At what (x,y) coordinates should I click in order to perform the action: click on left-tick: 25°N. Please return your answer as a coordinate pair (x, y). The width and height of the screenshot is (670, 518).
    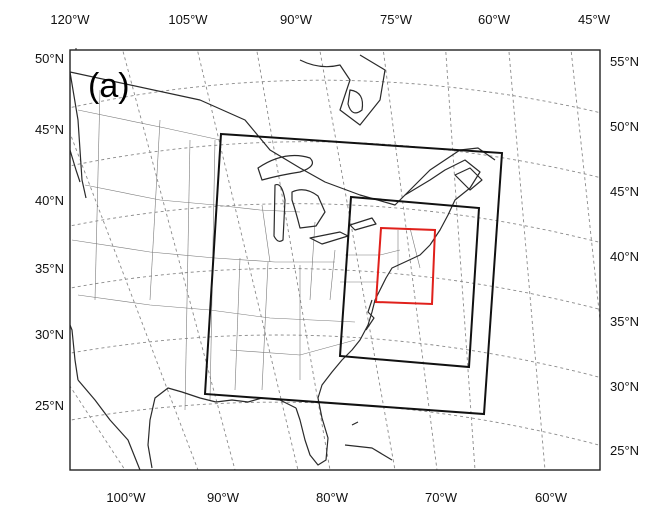
    Looking at the image, I should click on (49, 405).